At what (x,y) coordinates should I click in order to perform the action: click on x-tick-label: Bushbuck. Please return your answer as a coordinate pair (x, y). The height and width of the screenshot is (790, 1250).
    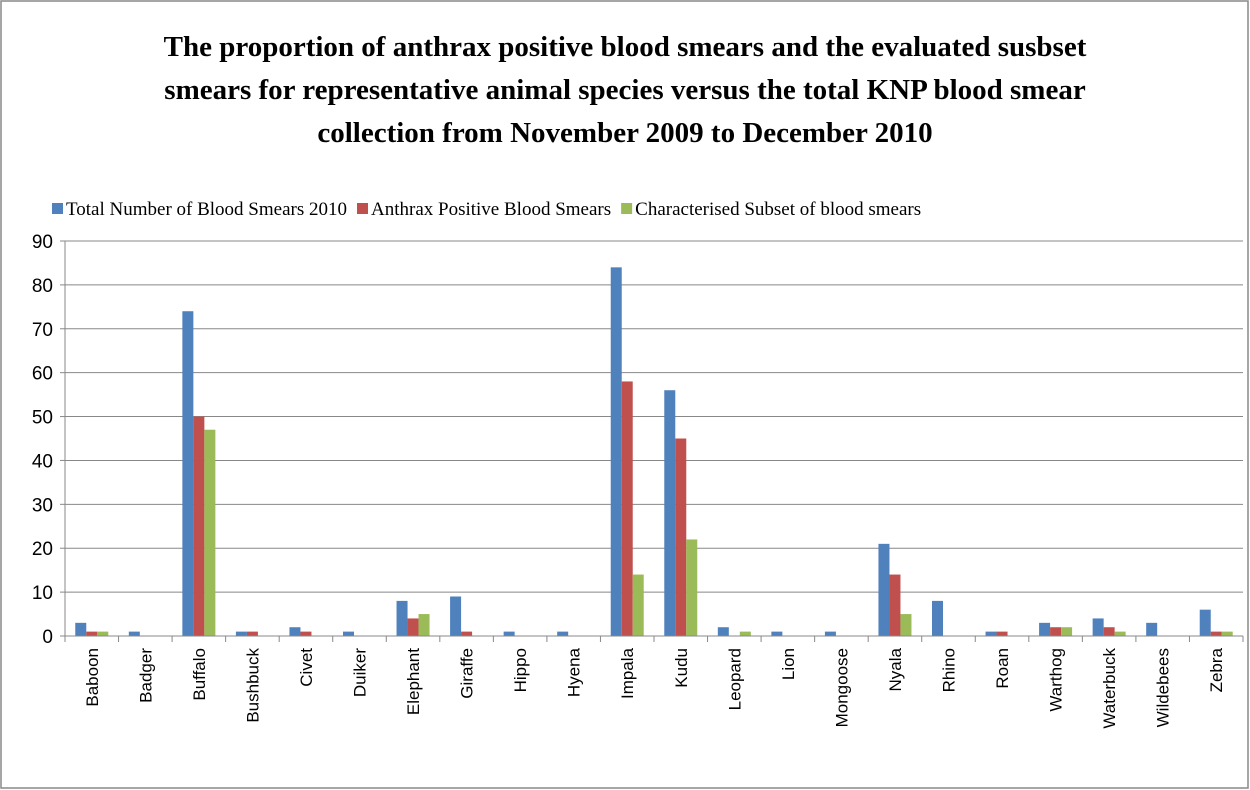
    Looking at the image, I should click on (252, 685).